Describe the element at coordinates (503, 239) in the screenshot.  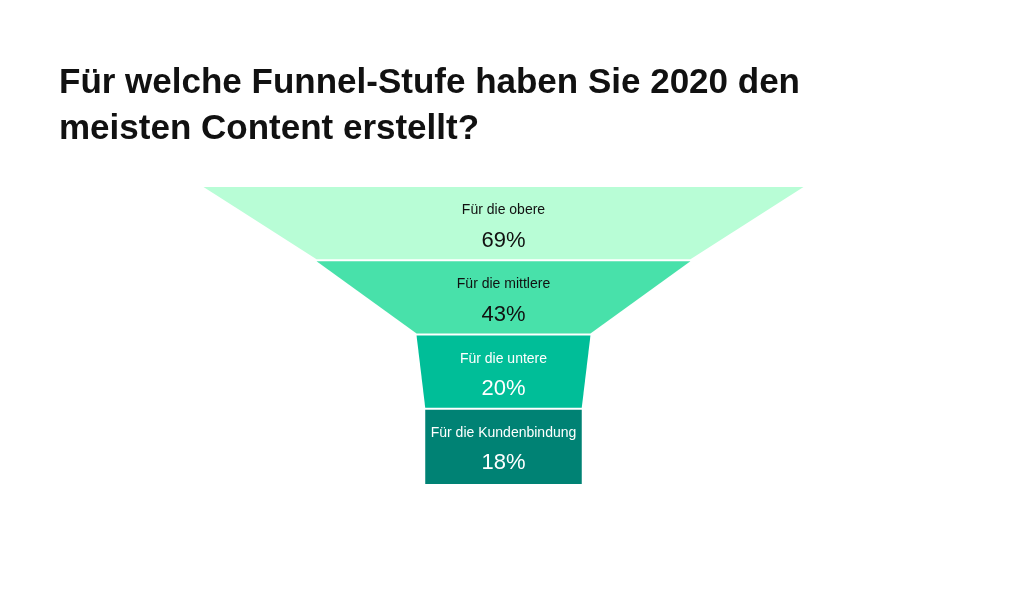
I see `data-label: 69%` at that location.